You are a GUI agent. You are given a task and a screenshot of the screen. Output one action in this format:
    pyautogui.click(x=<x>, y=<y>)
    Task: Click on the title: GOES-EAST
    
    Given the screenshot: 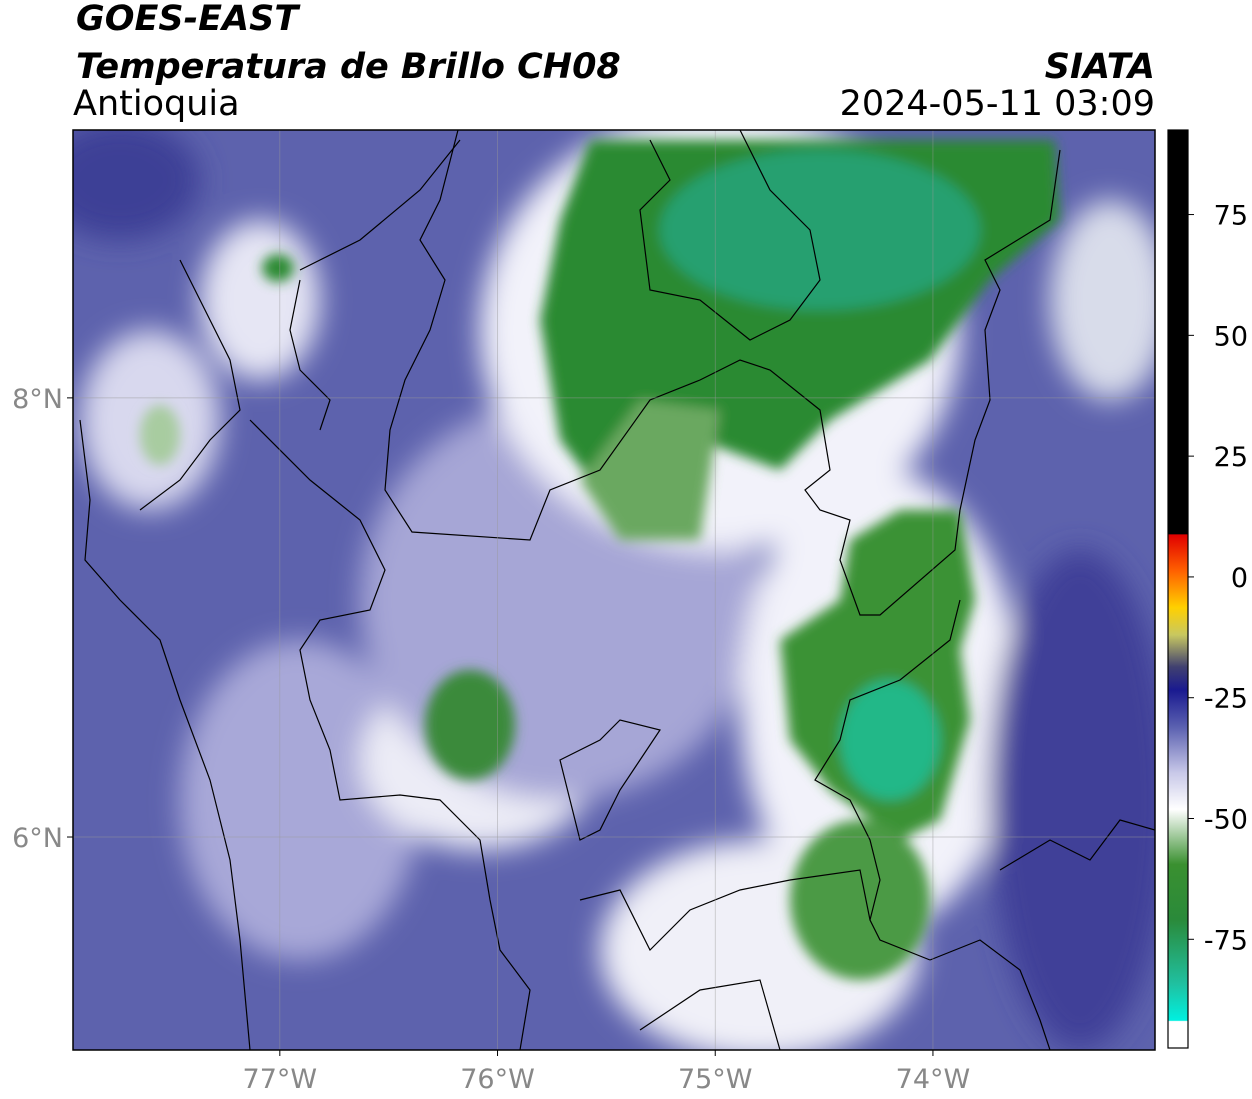 What is the action you would take?
    pyautogui.click(x=188, y=19)
    